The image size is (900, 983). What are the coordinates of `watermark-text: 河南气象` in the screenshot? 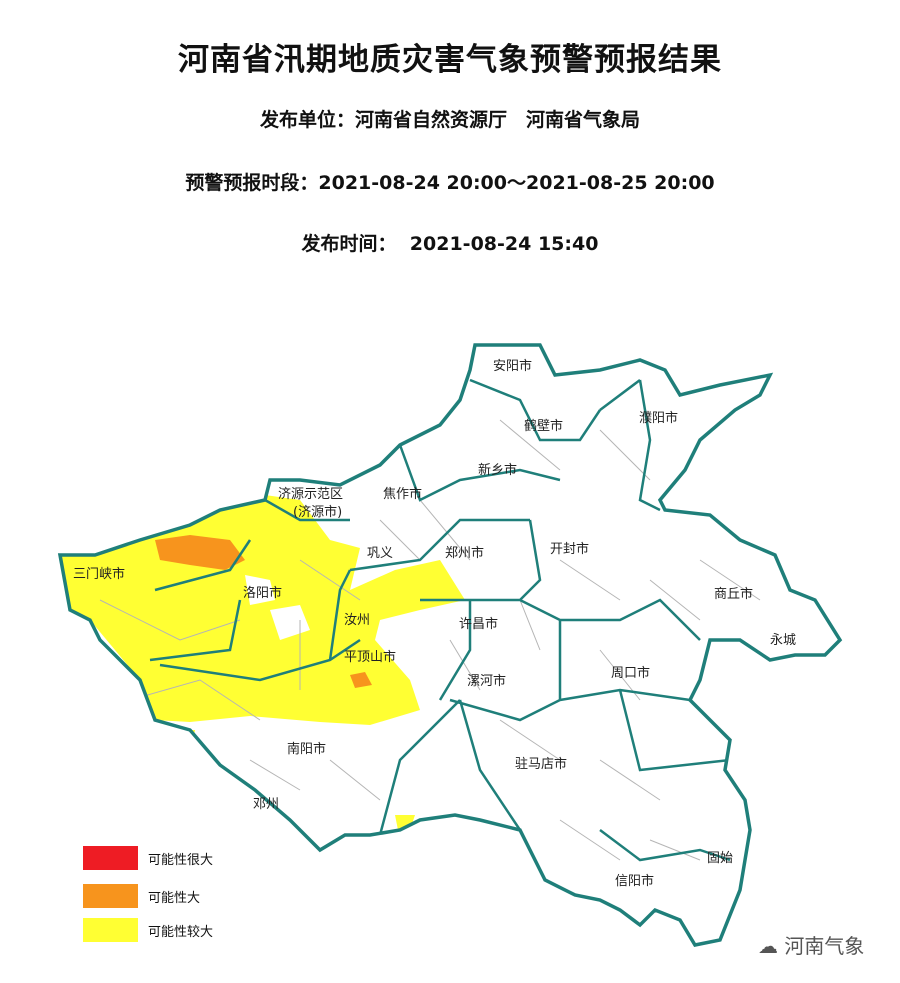 It's located at (824, 946).